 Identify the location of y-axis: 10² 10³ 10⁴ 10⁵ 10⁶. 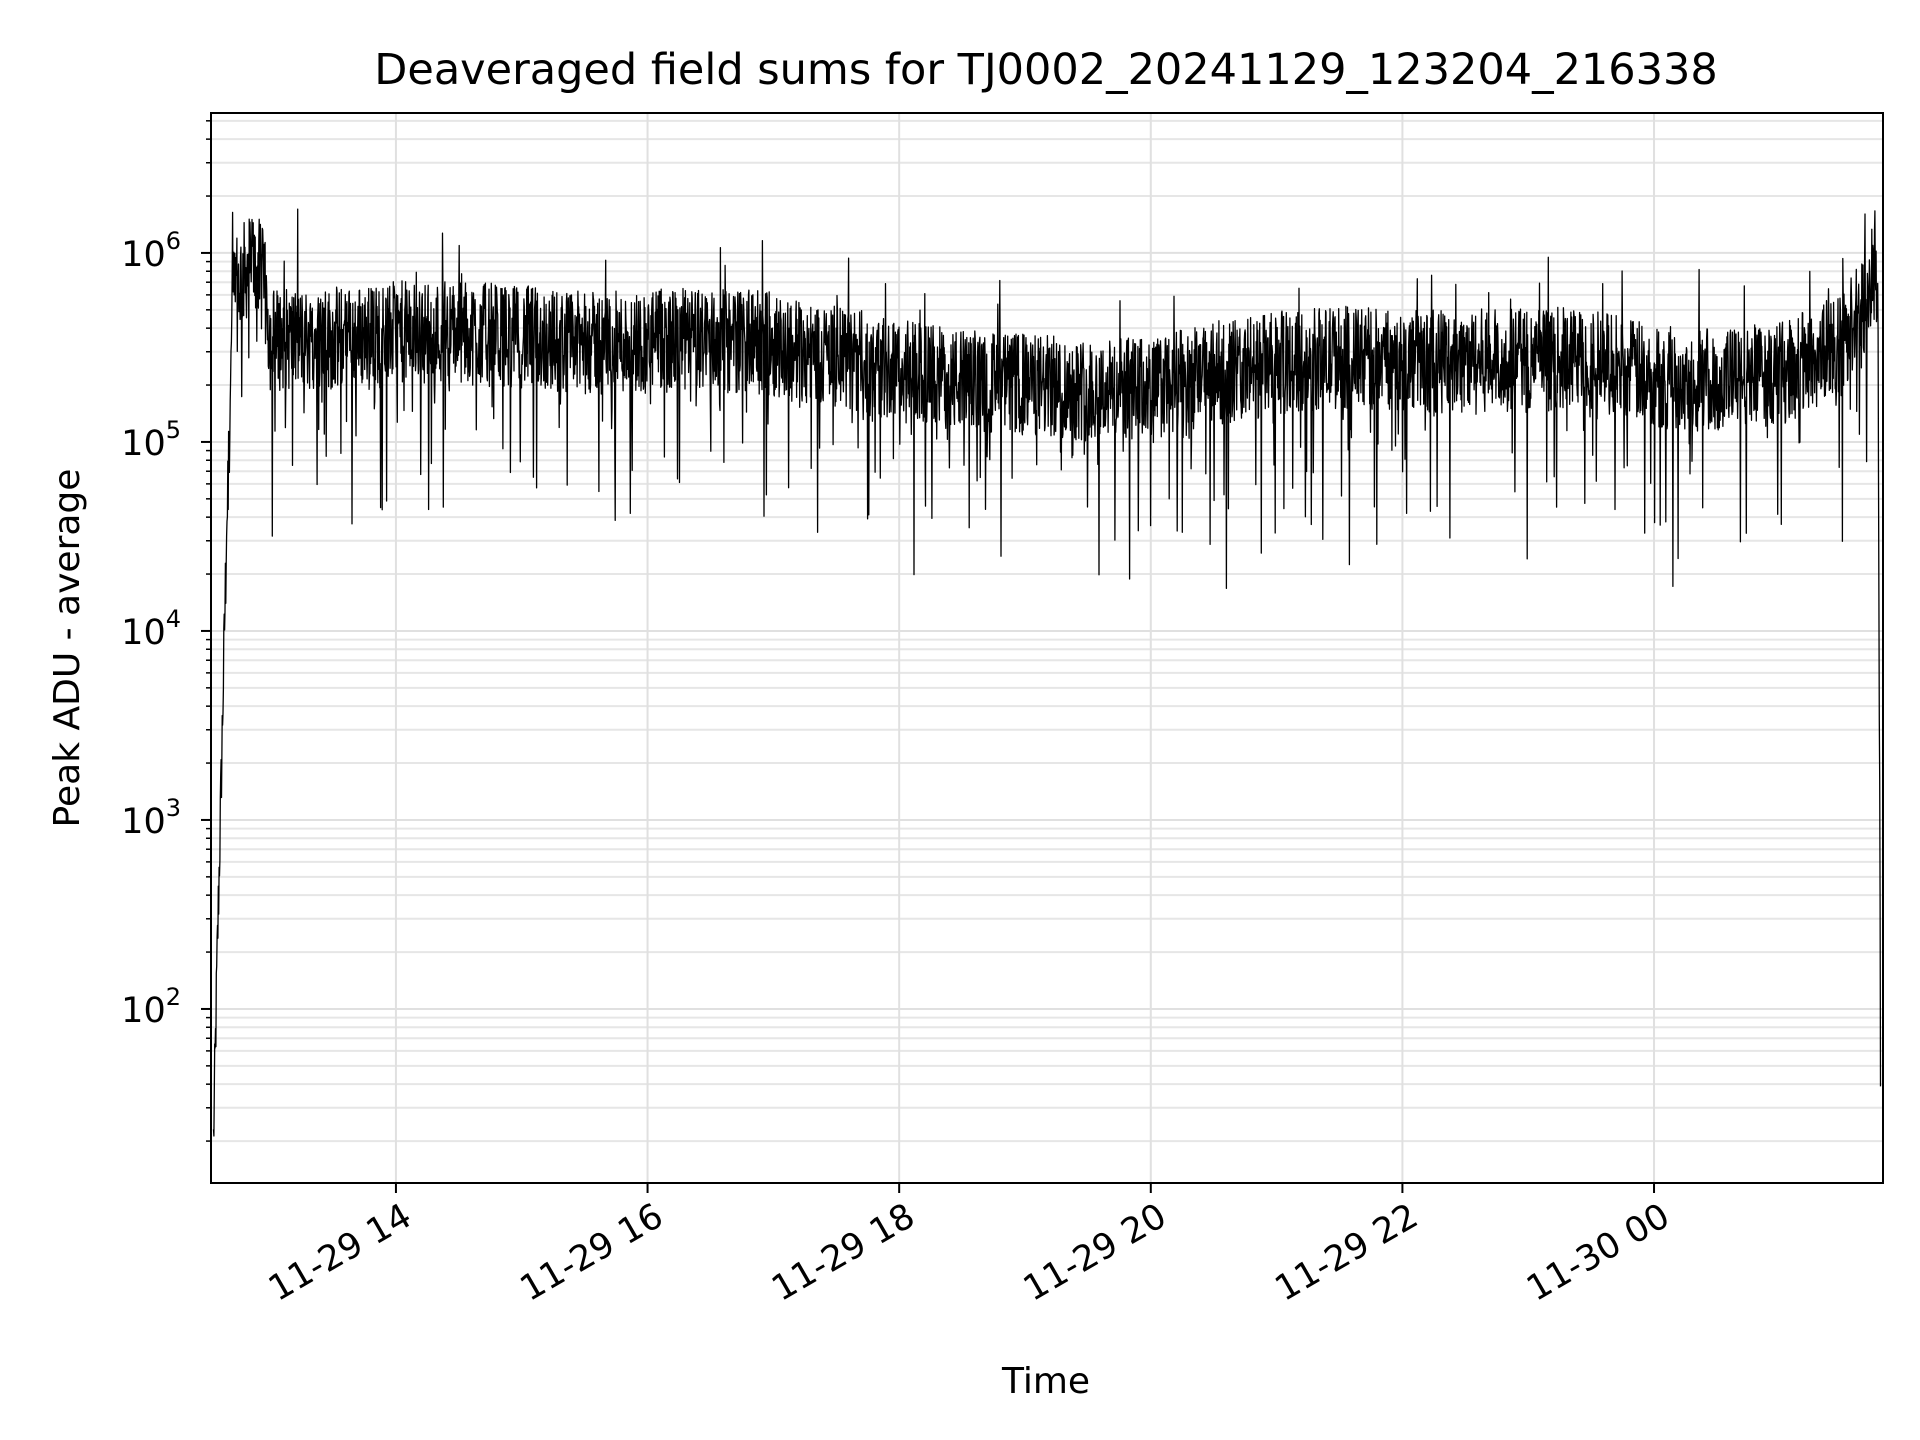
(166, 631).